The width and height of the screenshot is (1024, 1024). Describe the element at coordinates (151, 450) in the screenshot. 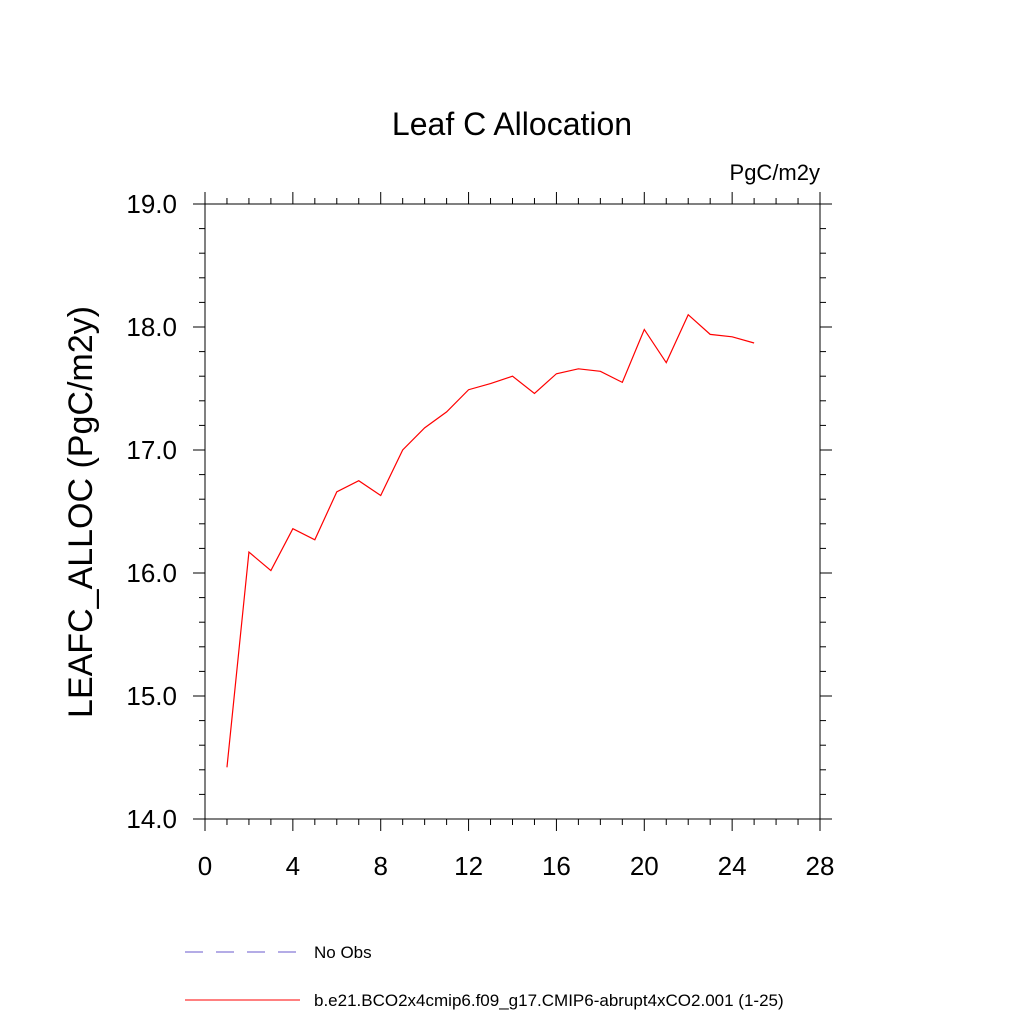

I see `y-tick-label: 17.0` at that location.